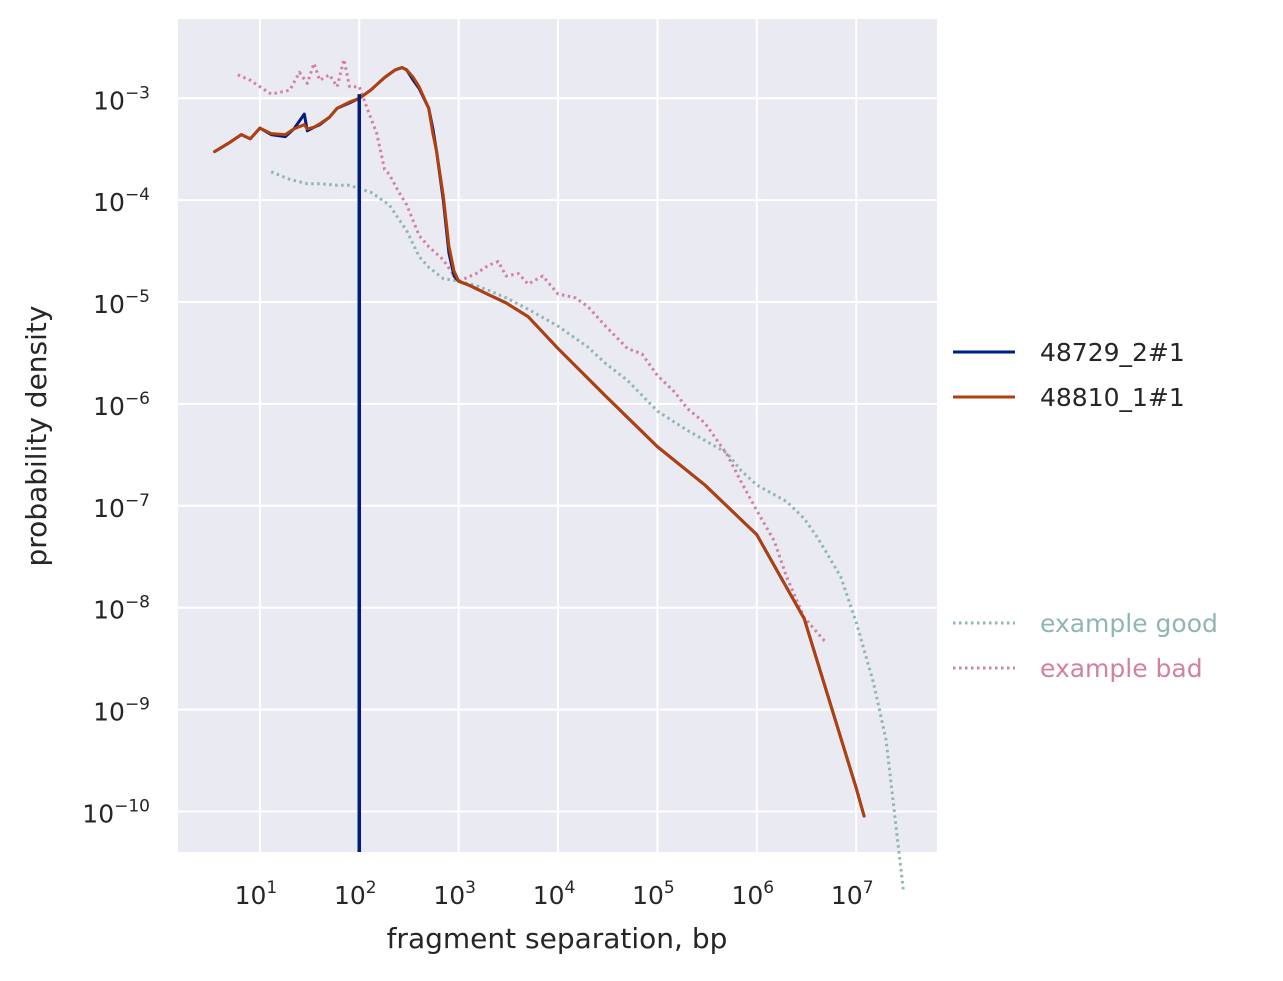  What do you see at coordinates (454, 894) in the screenshot?
I see `x-tick-label: 103` at bounding box center [454, 894].